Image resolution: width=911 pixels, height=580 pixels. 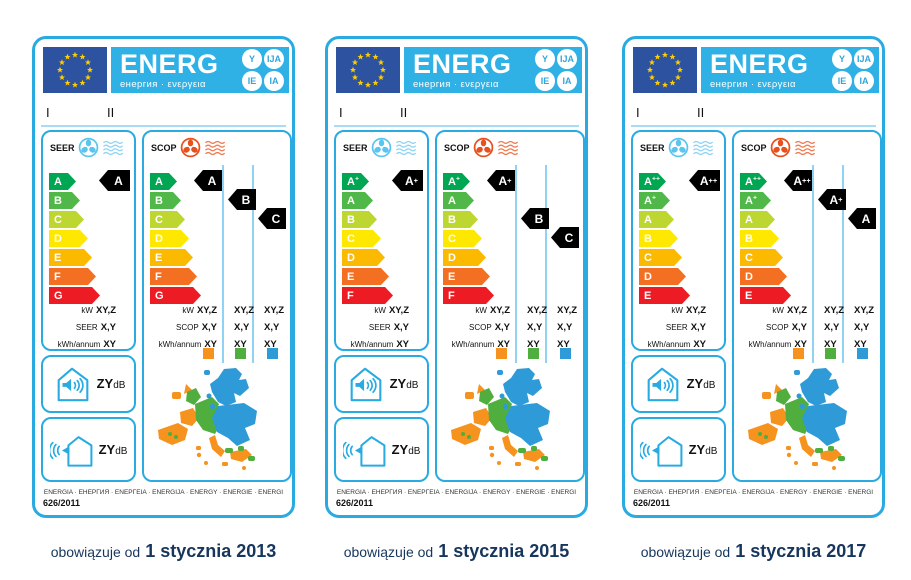 I want to click on seer-title: SEER, so click(x=355, y=147).